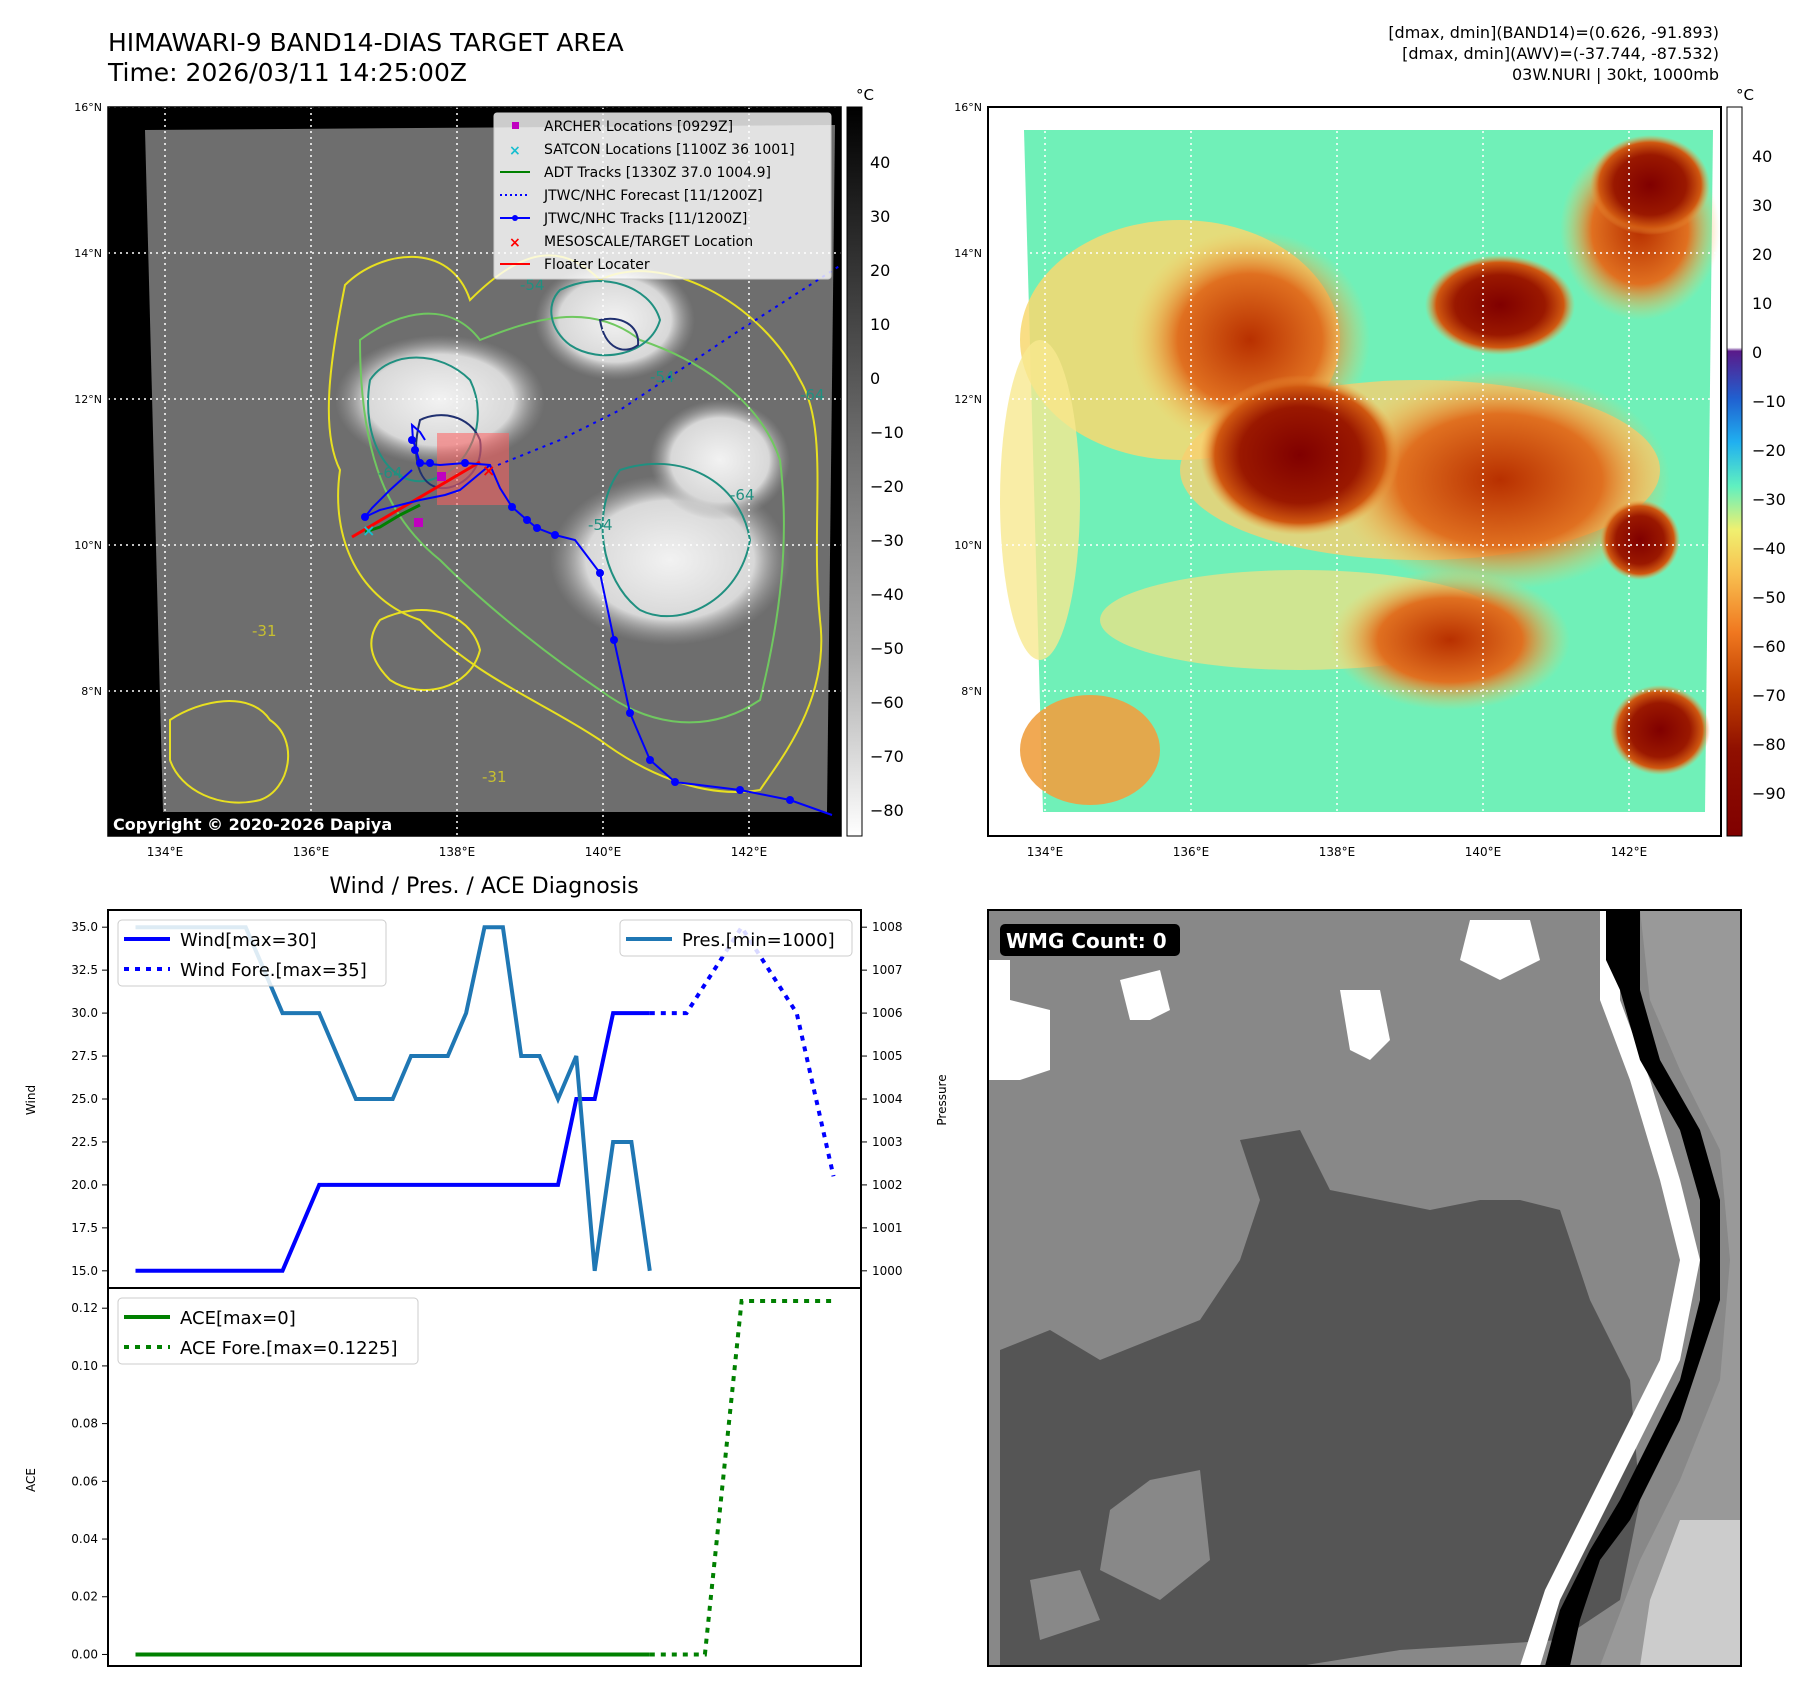  I want to click on axis-tick-label: 22.5, so click(84, 1142).